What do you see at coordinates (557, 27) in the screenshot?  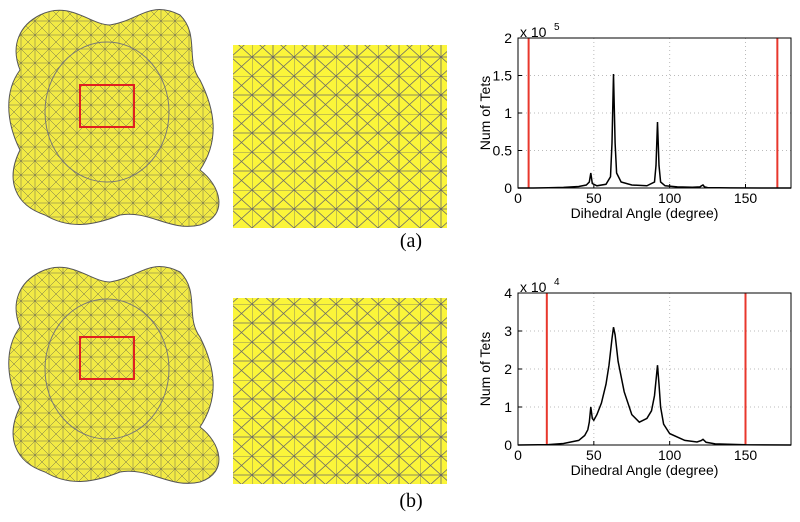 I see `y-multiplier-exponent: 5` at bounding box center [557, 27].